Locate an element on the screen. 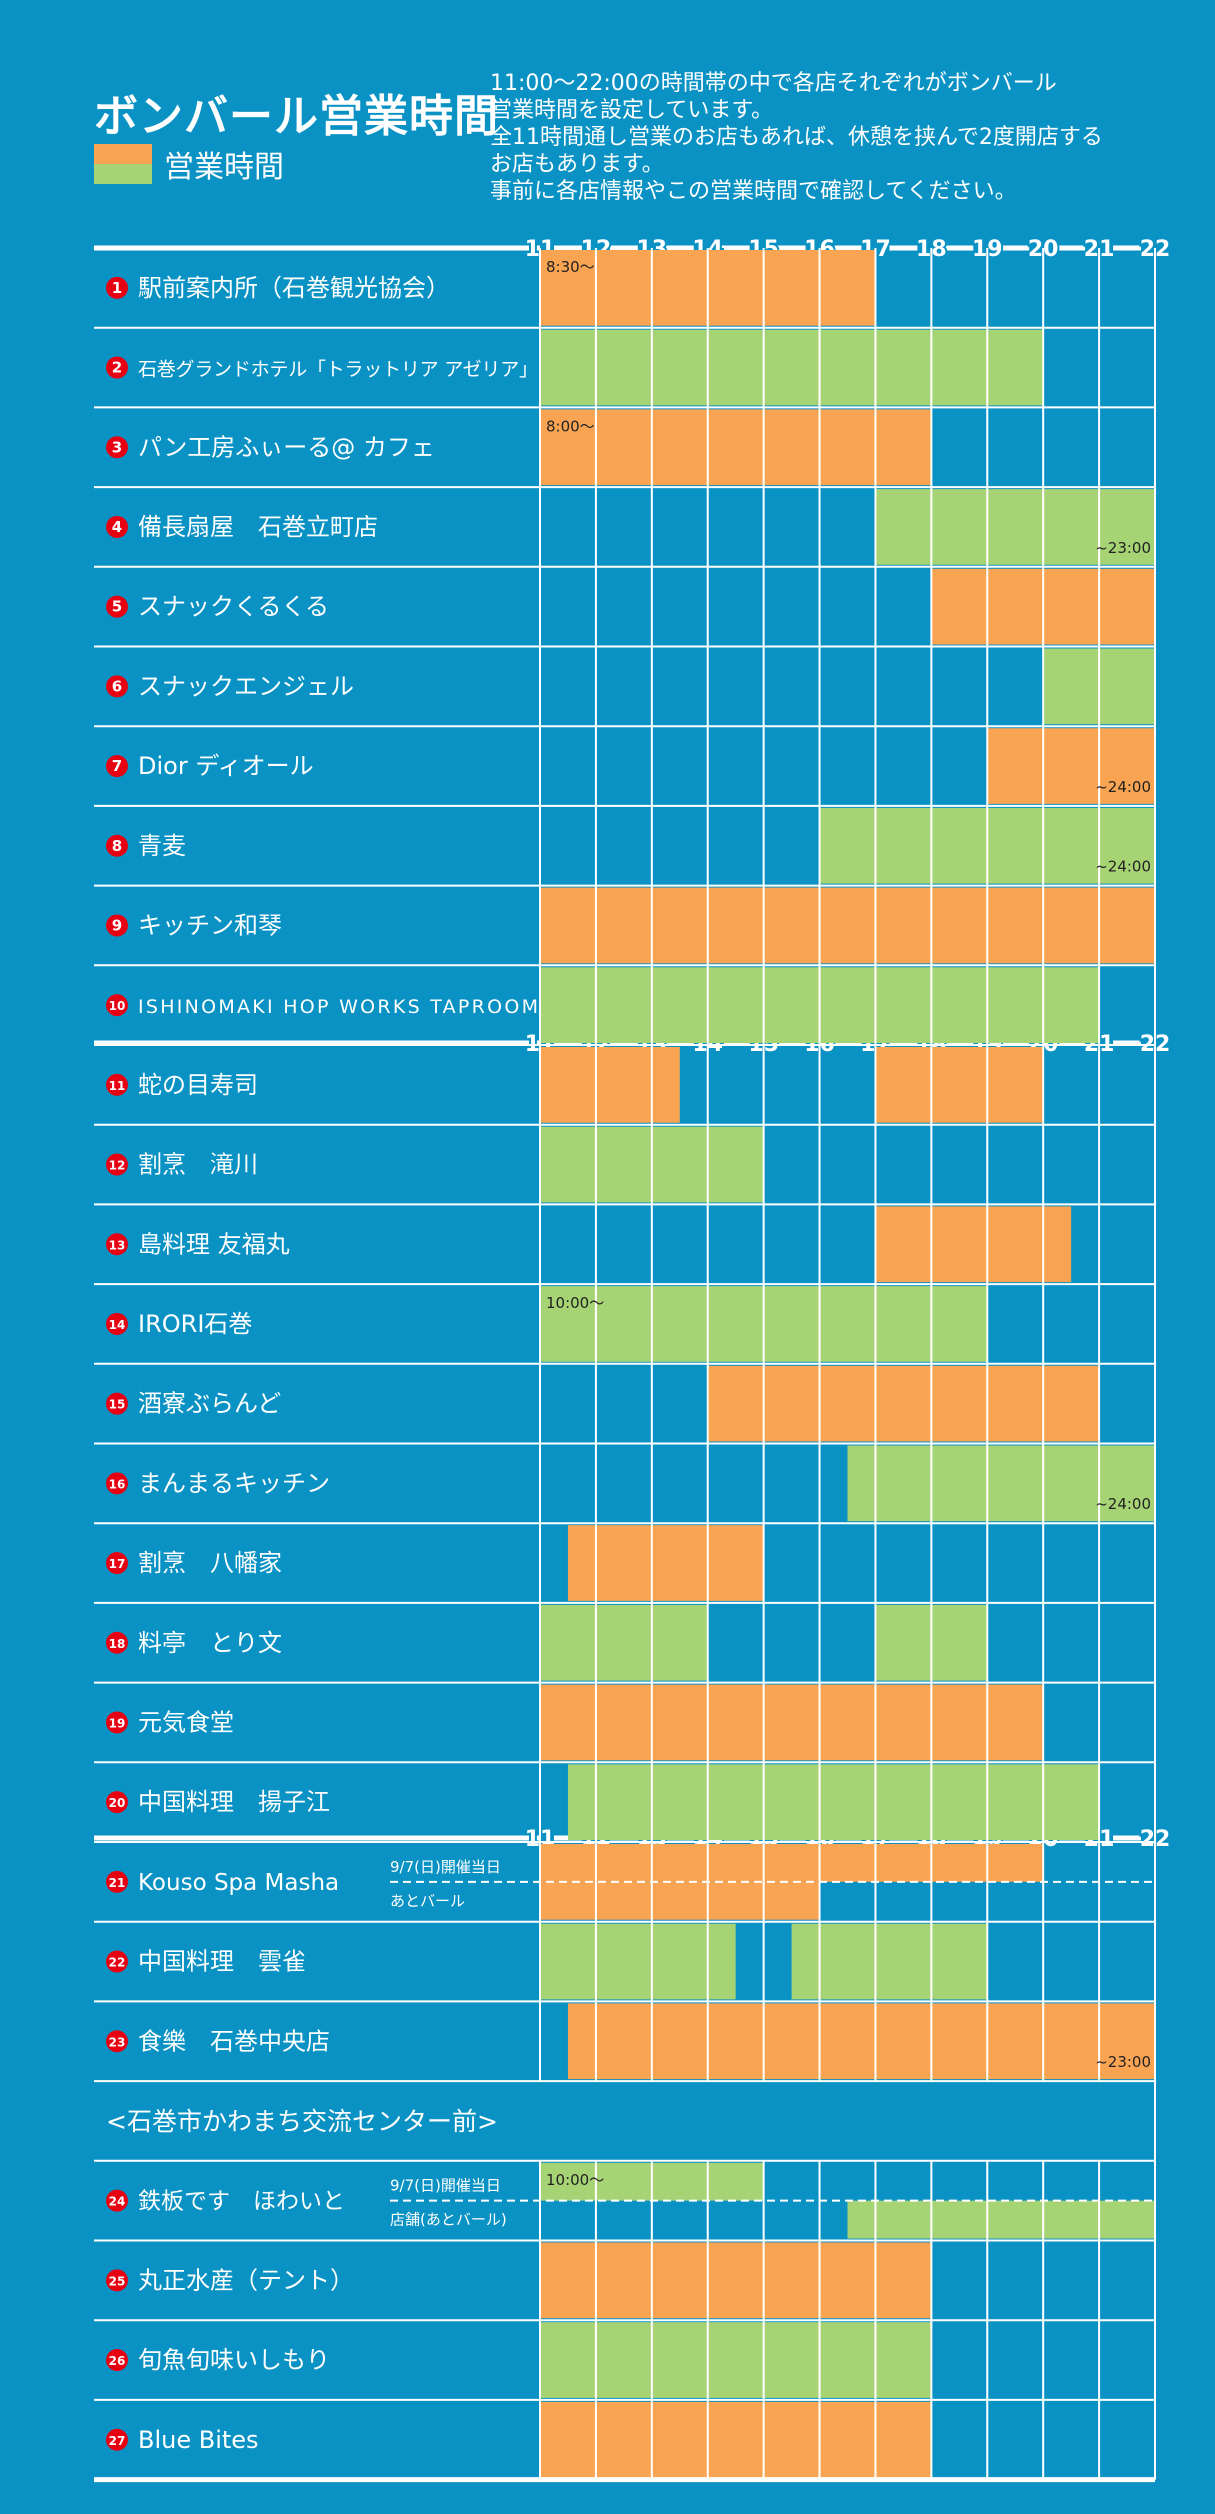 This screenshot has width=1215, height=2514. legend: 営業時間 is located at coordinates (189, 164).